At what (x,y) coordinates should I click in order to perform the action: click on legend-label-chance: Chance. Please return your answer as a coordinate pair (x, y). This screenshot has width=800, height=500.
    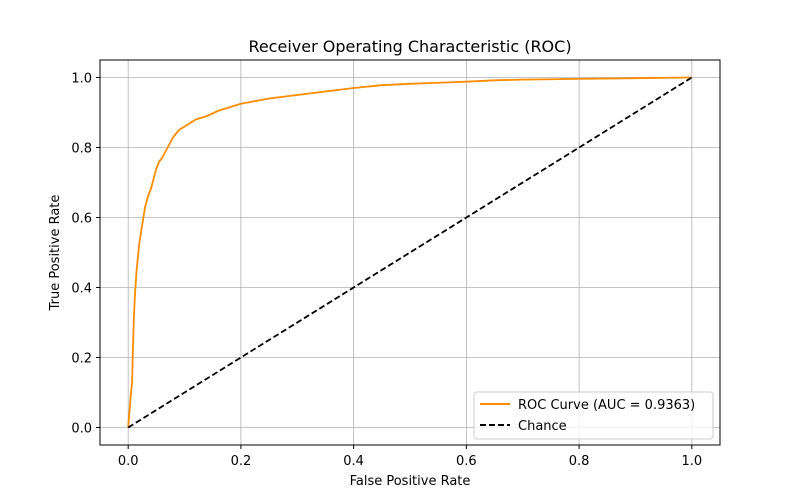
    Looking at the image, I should click on (542, 426).